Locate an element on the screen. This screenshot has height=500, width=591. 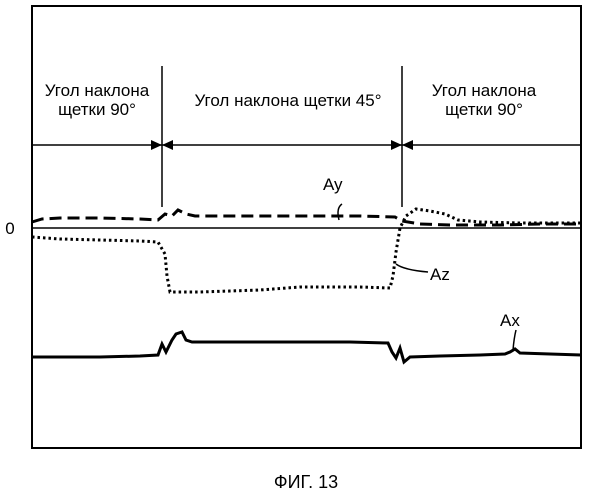
ay-curve is located at coordinates (306, 217).